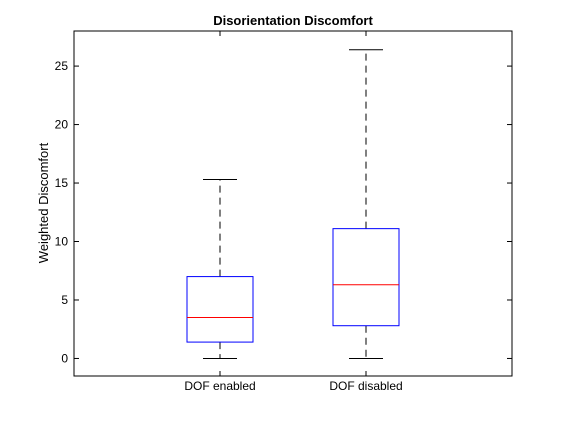 The image size is (566, 423). I want to click on y-tick-label: 5, so click(64, 300).